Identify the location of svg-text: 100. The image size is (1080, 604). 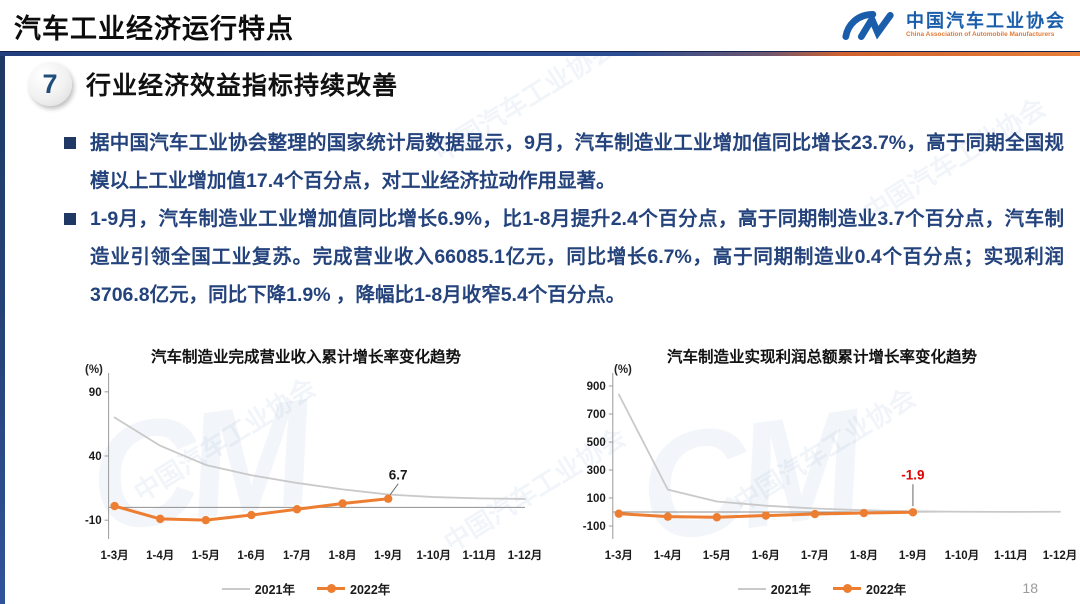
(596, 499).